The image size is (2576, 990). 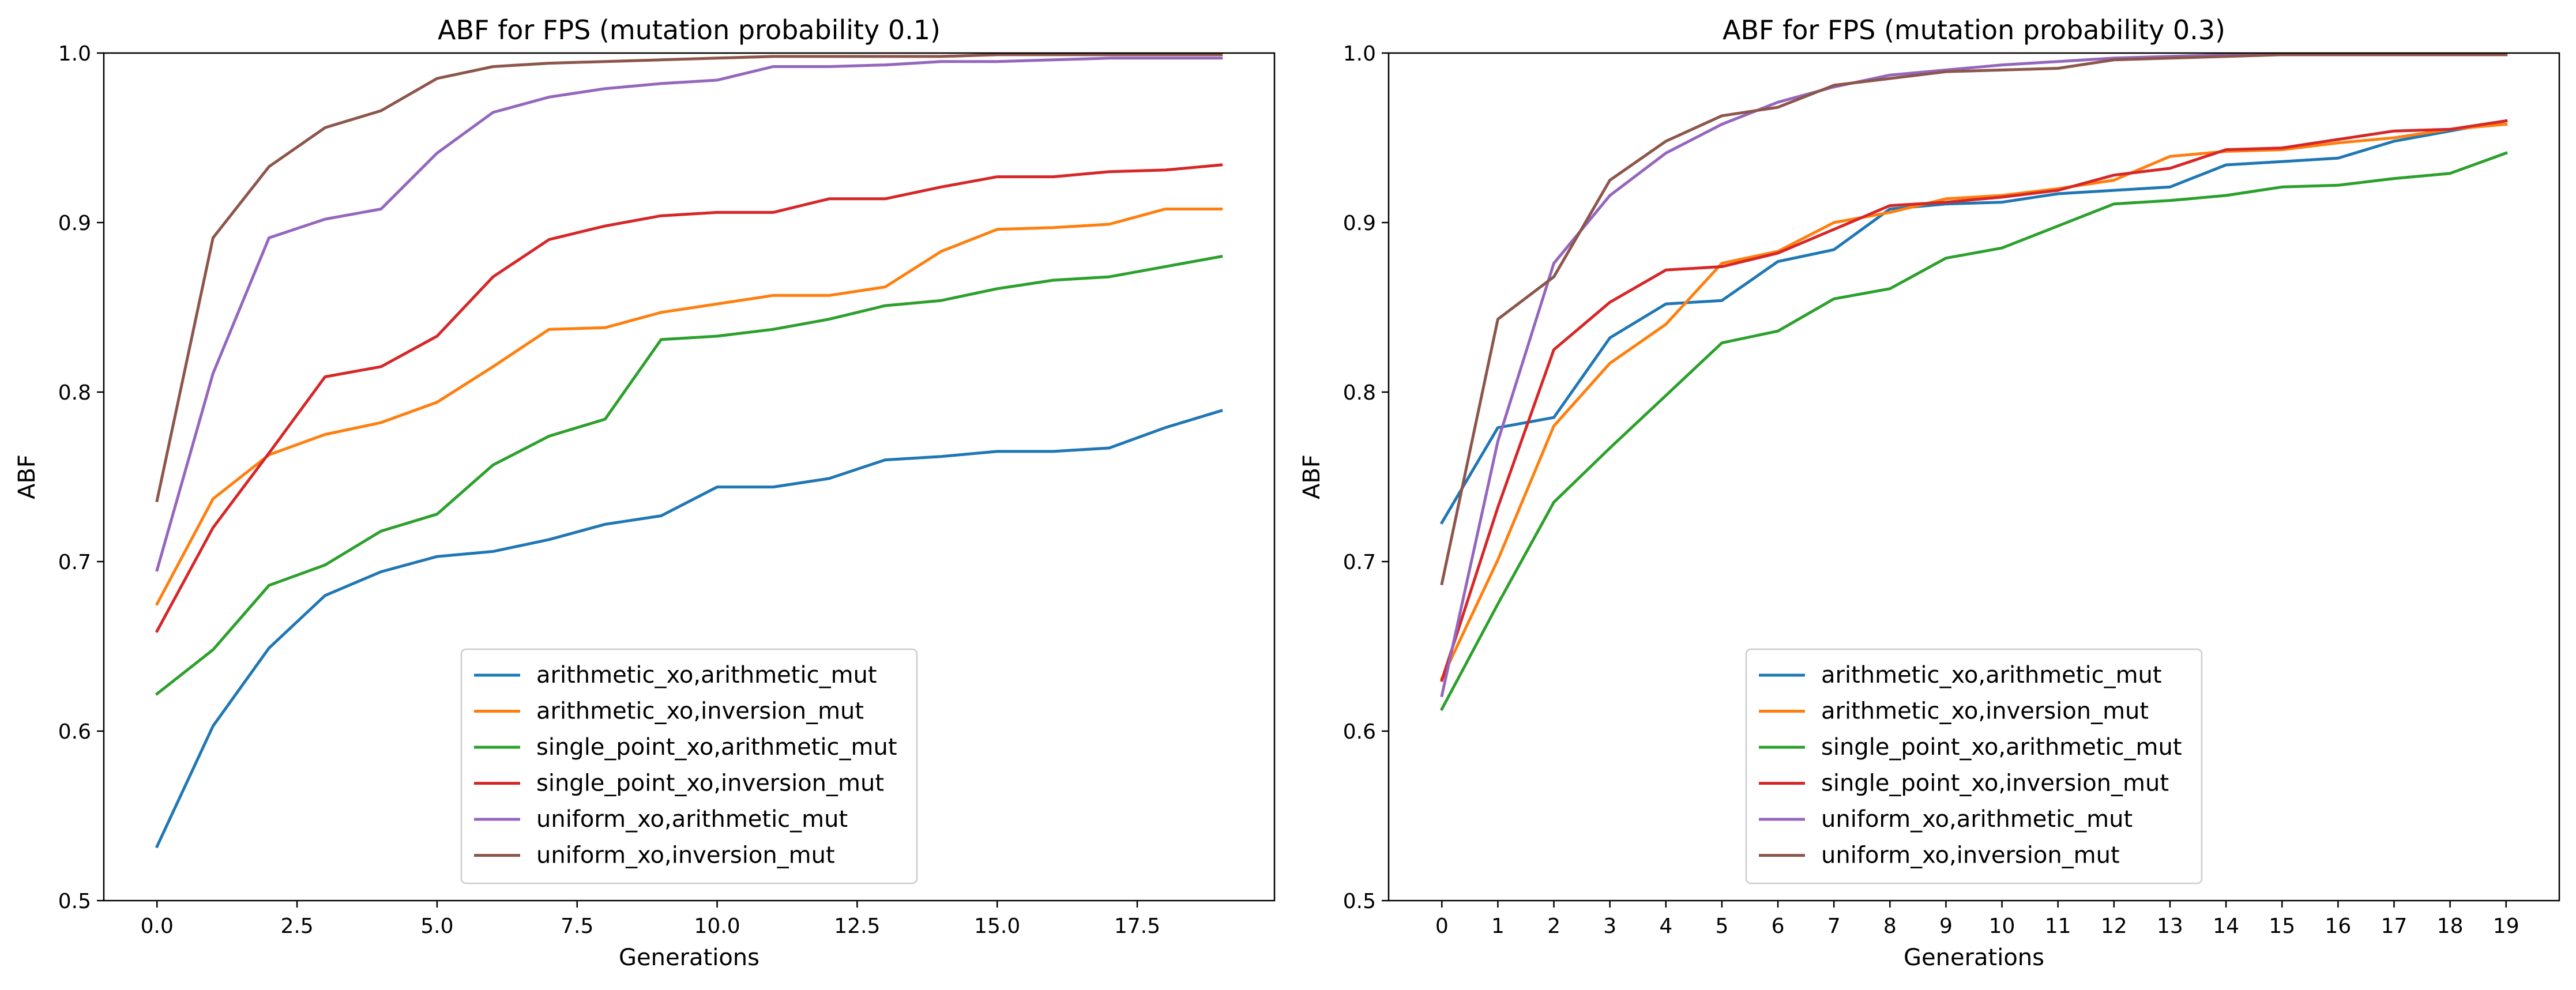 I want to click on x-tick-label: 5.0, so click(x=436, y=926).